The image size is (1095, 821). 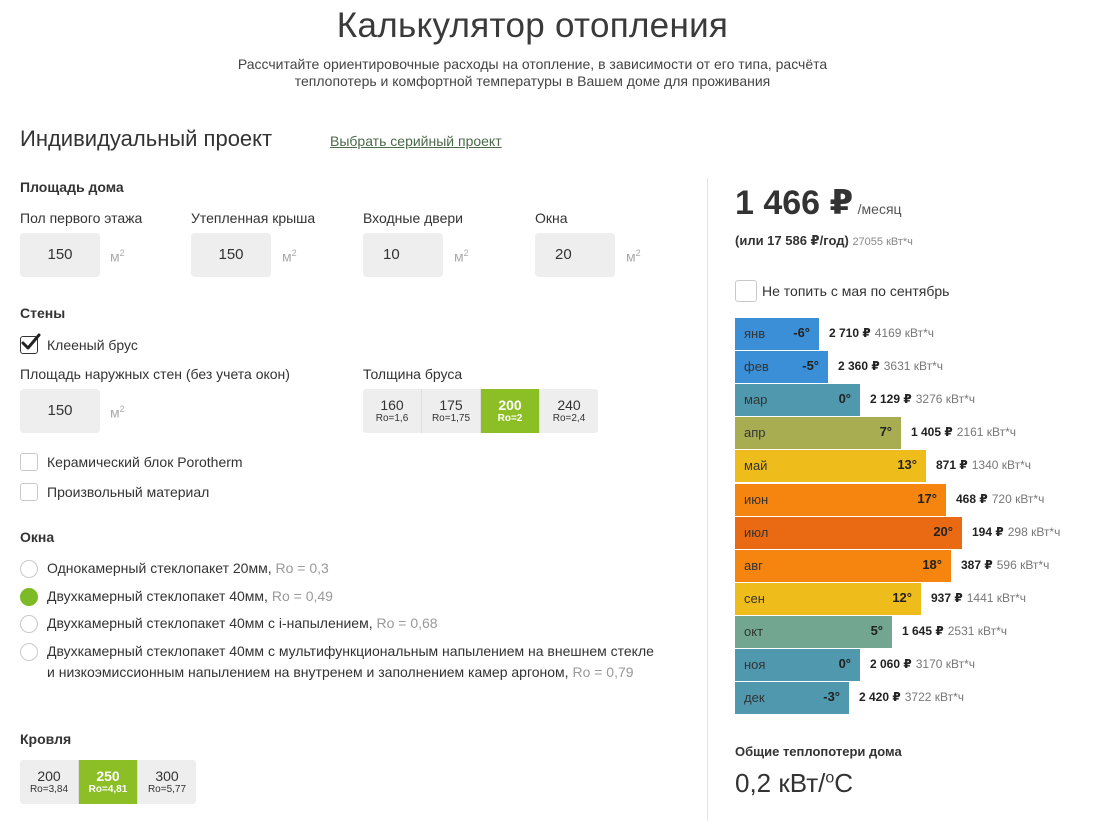 I want to click on walls-group-label: Стены, so click(x=43, y=313).